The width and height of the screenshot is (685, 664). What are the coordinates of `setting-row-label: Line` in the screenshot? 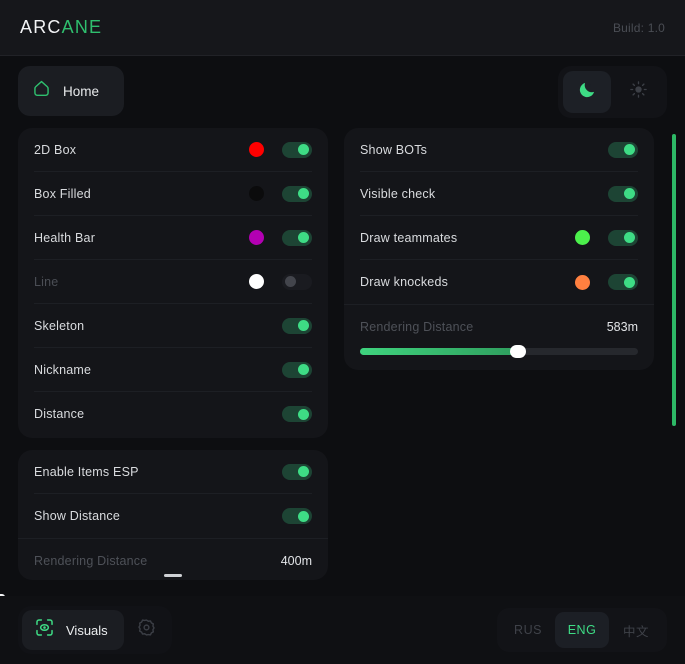 It's located at (46, 281).